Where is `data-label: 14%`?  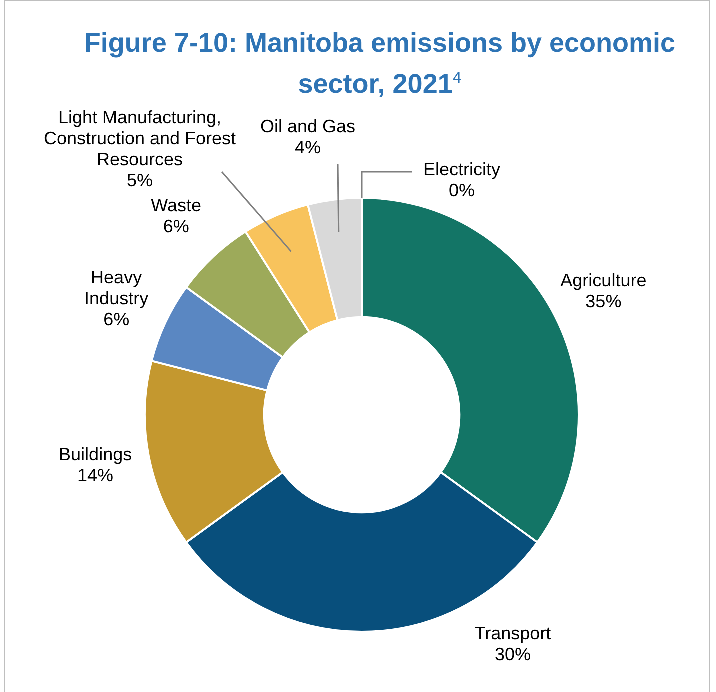
data-label: 14% is located at coordinates (96, 475).